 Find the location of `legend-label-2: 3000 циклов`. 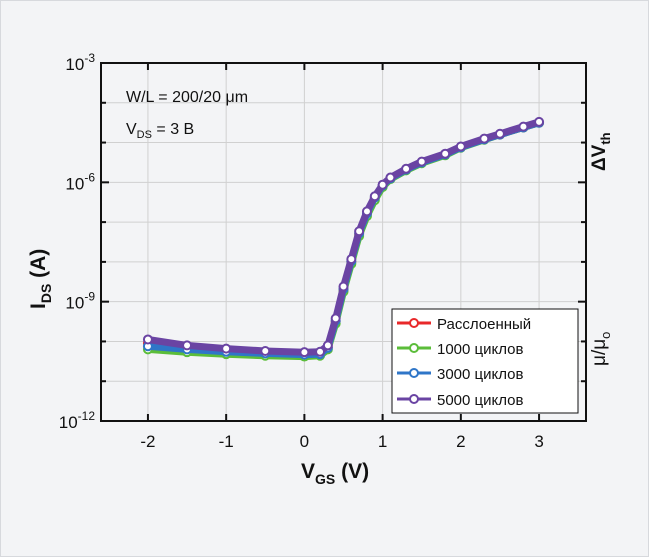

legend-label-2: 3000 циклов is located at coordinates (480, 374).